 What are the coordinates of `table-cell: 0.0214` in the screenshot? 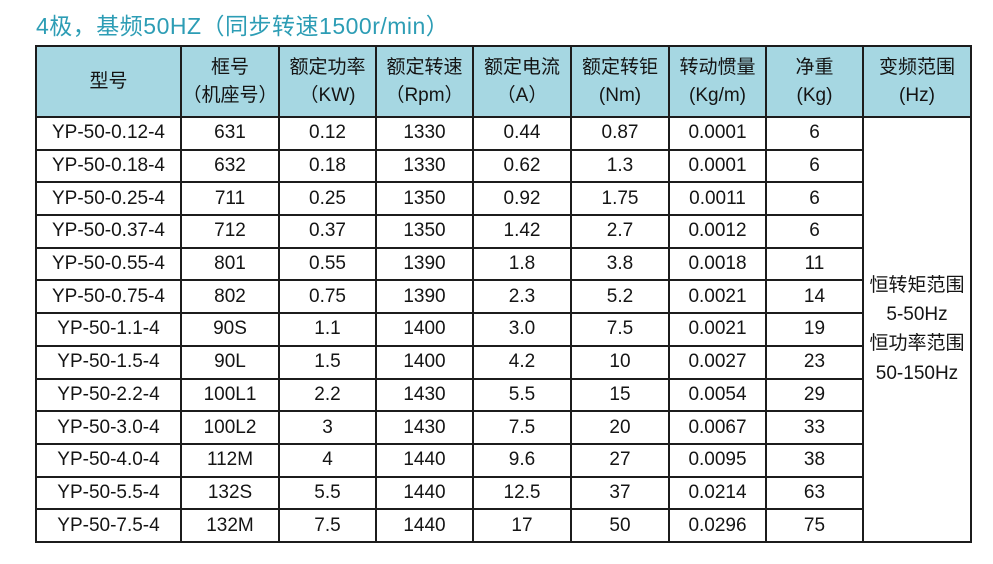 It's located at (717, 493).